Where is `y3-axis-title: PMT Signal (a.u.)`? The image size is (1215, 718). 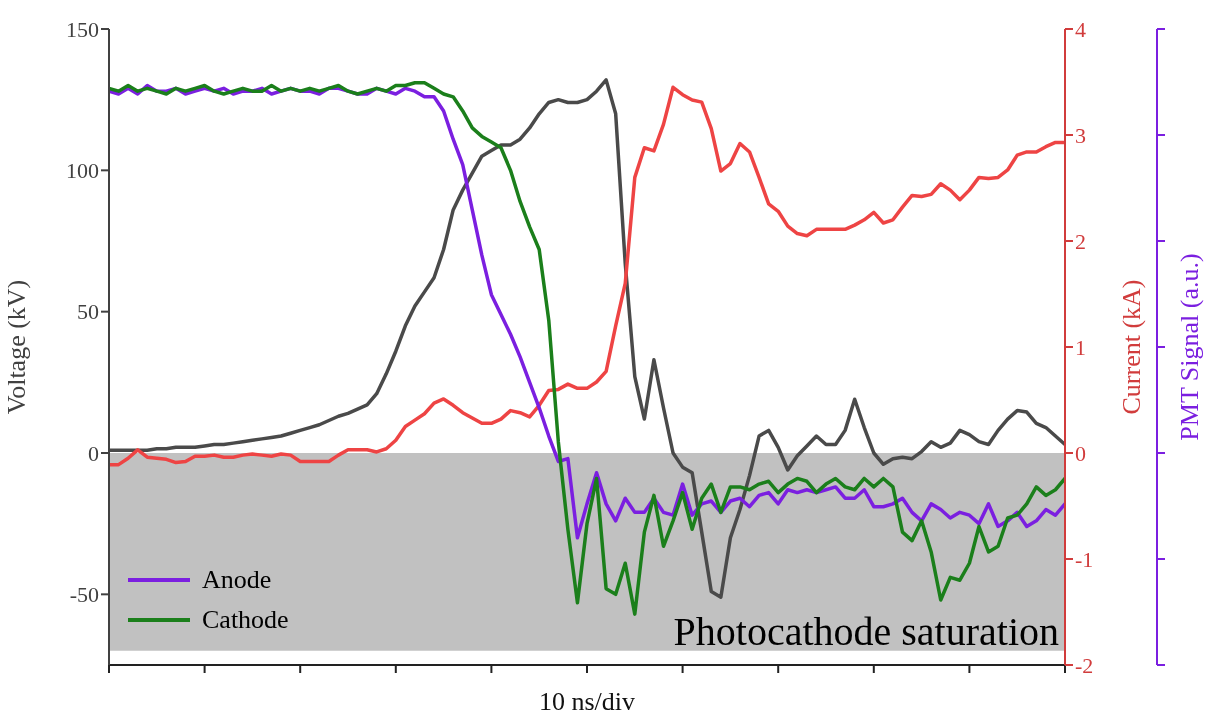 y3-axis-title: PMT Signal (a.u.) is located at coordinates (1190, 347).